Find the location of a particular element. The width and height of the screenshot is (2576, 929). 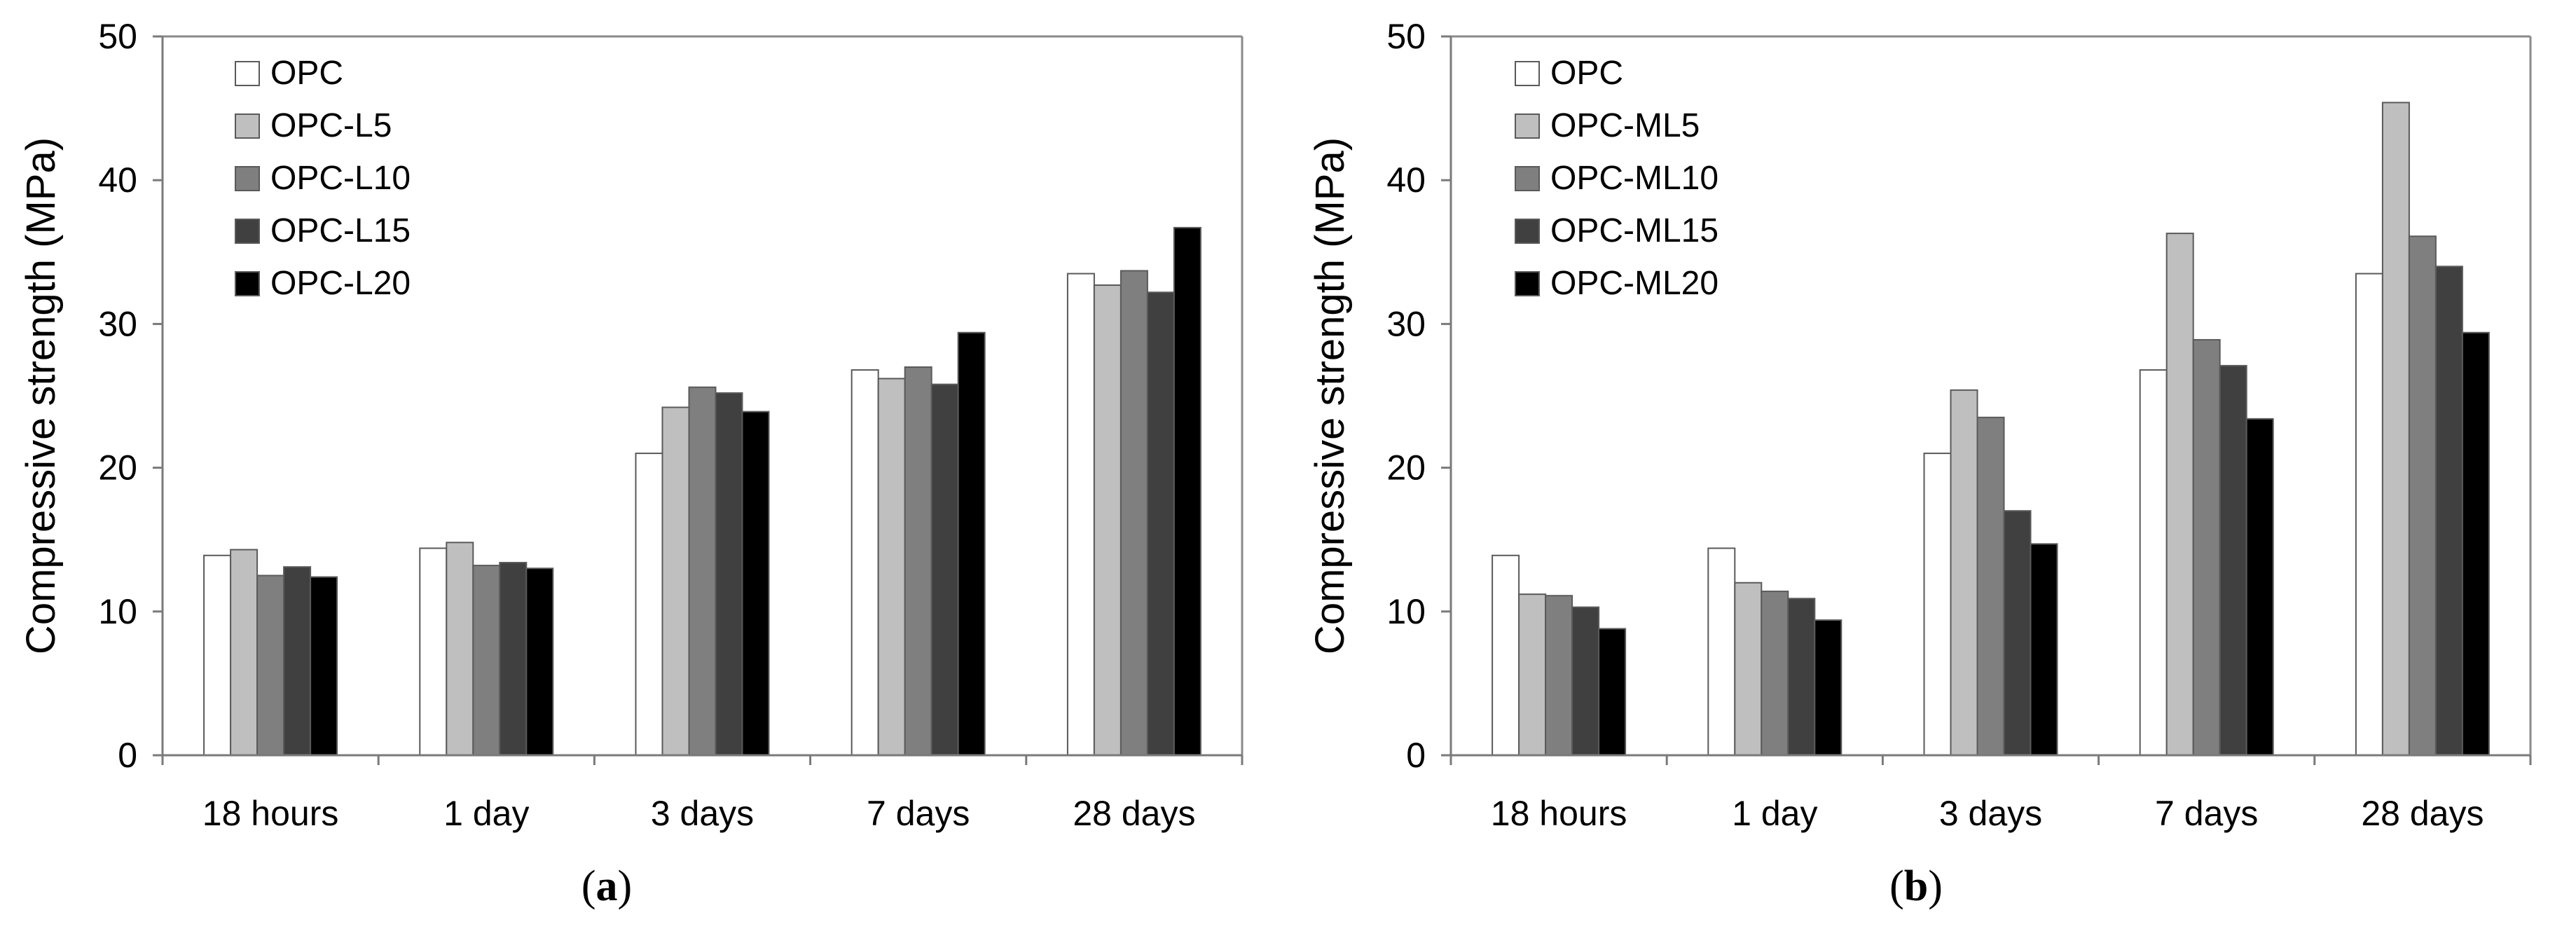

legend: OPC OPC-ML5 OPC-ML10 OPC-ML15 OPC-ML20 is located at coordinates (1617, 178).